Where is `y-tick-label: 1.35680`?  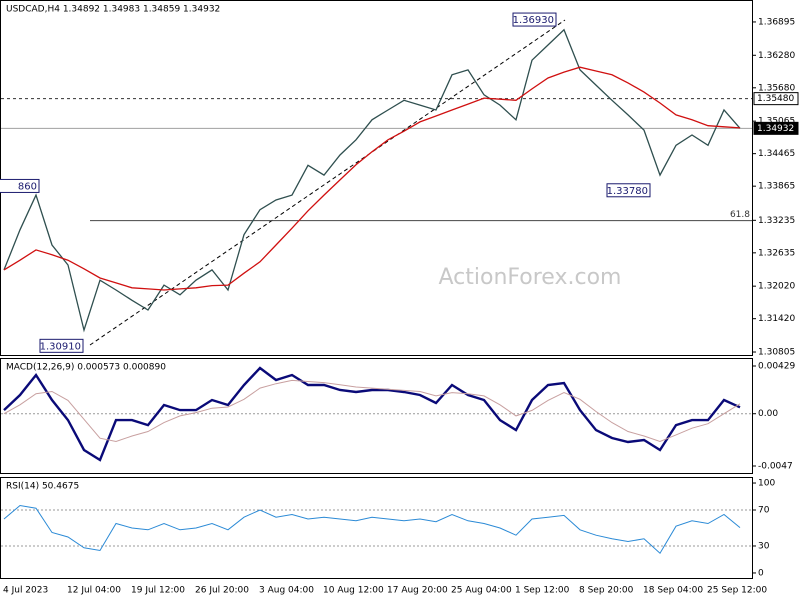 y-tick-label: 1.35680 is located at coordinates (776, 88).